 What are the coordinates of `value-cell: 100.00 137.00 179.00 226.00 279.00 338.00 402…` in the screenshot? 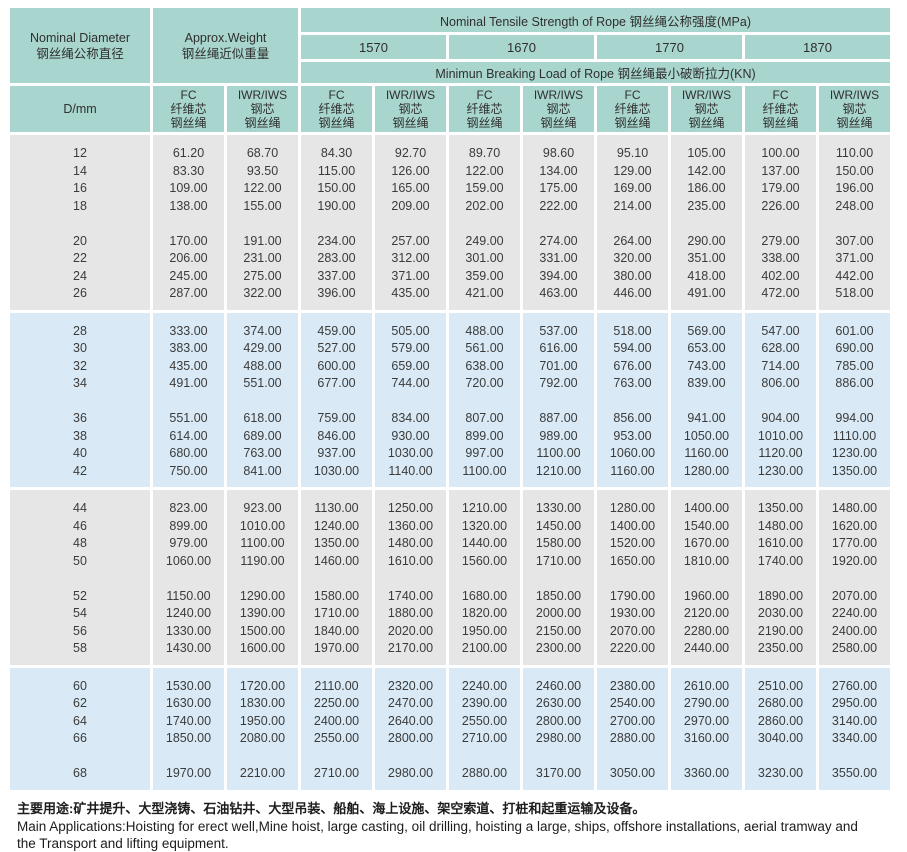 It's located at (781, 222).